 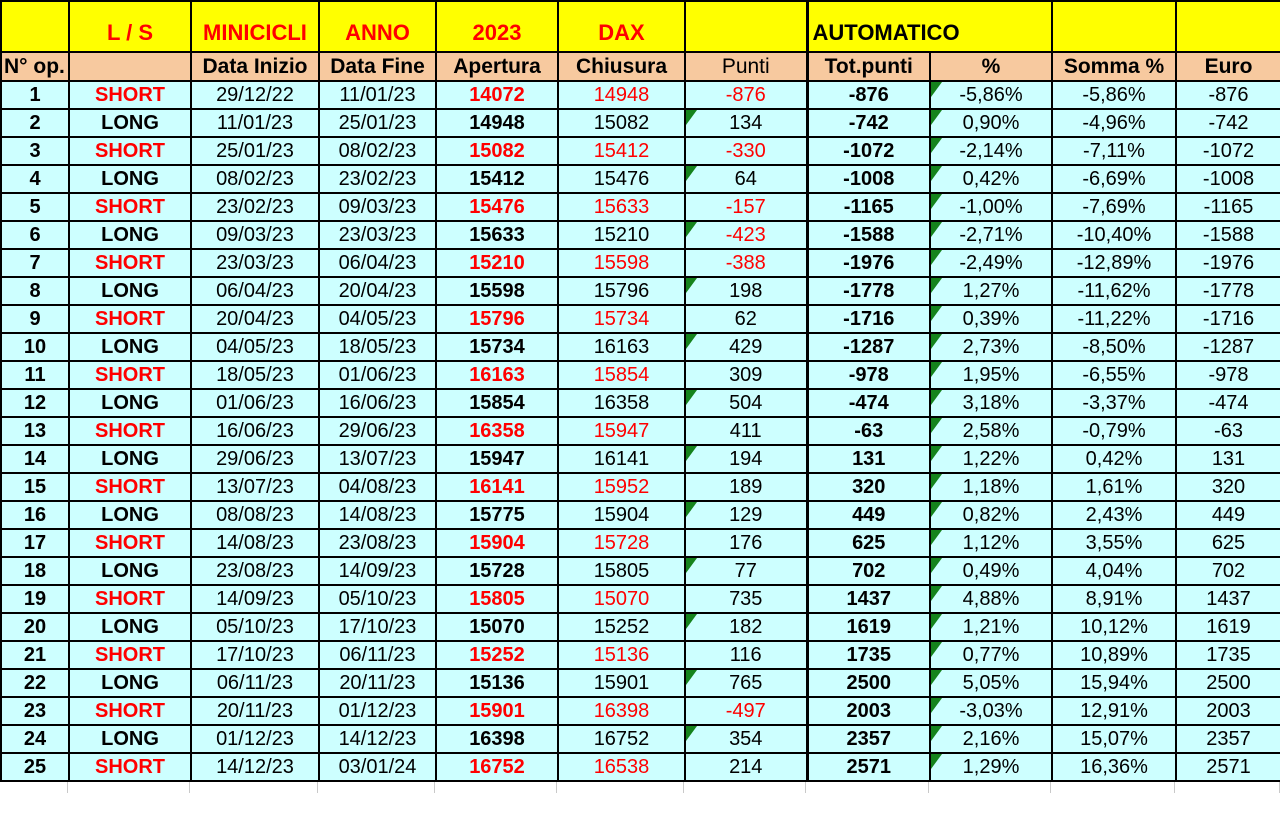 What do you see at coordinates (746, 599) in the screenshot?
I see `cell-punti: 735` at bounding box center [746, 599].